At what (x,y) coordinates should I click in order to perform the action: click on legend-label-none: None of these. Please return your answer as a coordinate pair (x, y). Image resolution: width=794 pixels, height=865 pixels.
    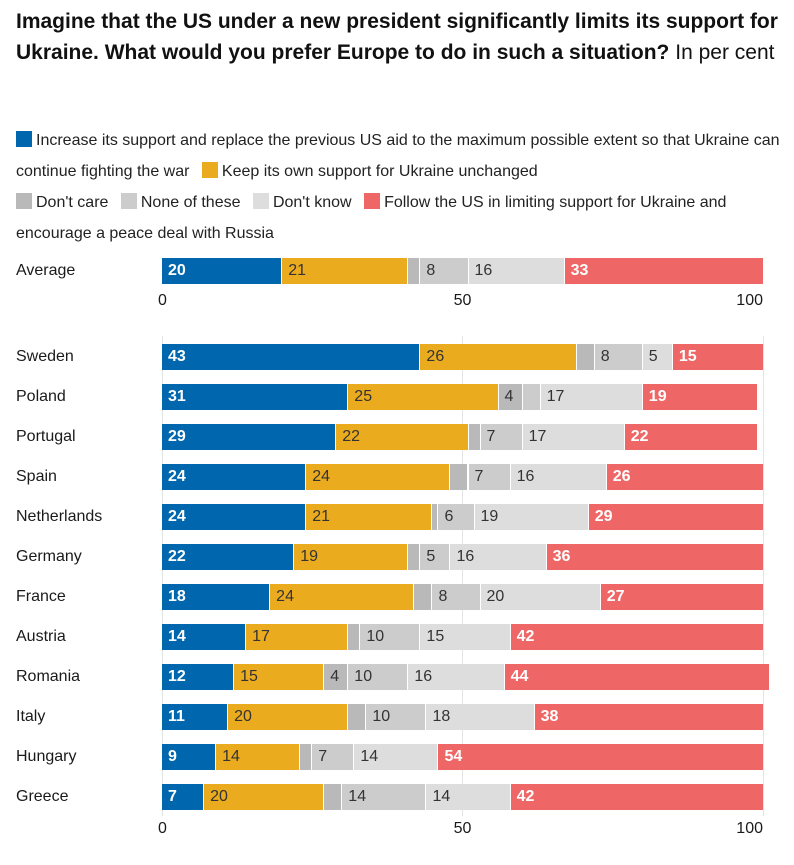
    Looking at the image, I should click on (190, 202).